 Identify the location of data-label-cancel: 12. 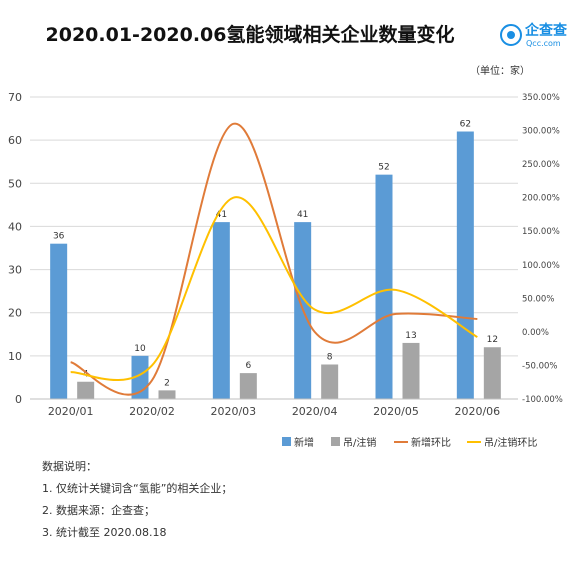
(492, 340).